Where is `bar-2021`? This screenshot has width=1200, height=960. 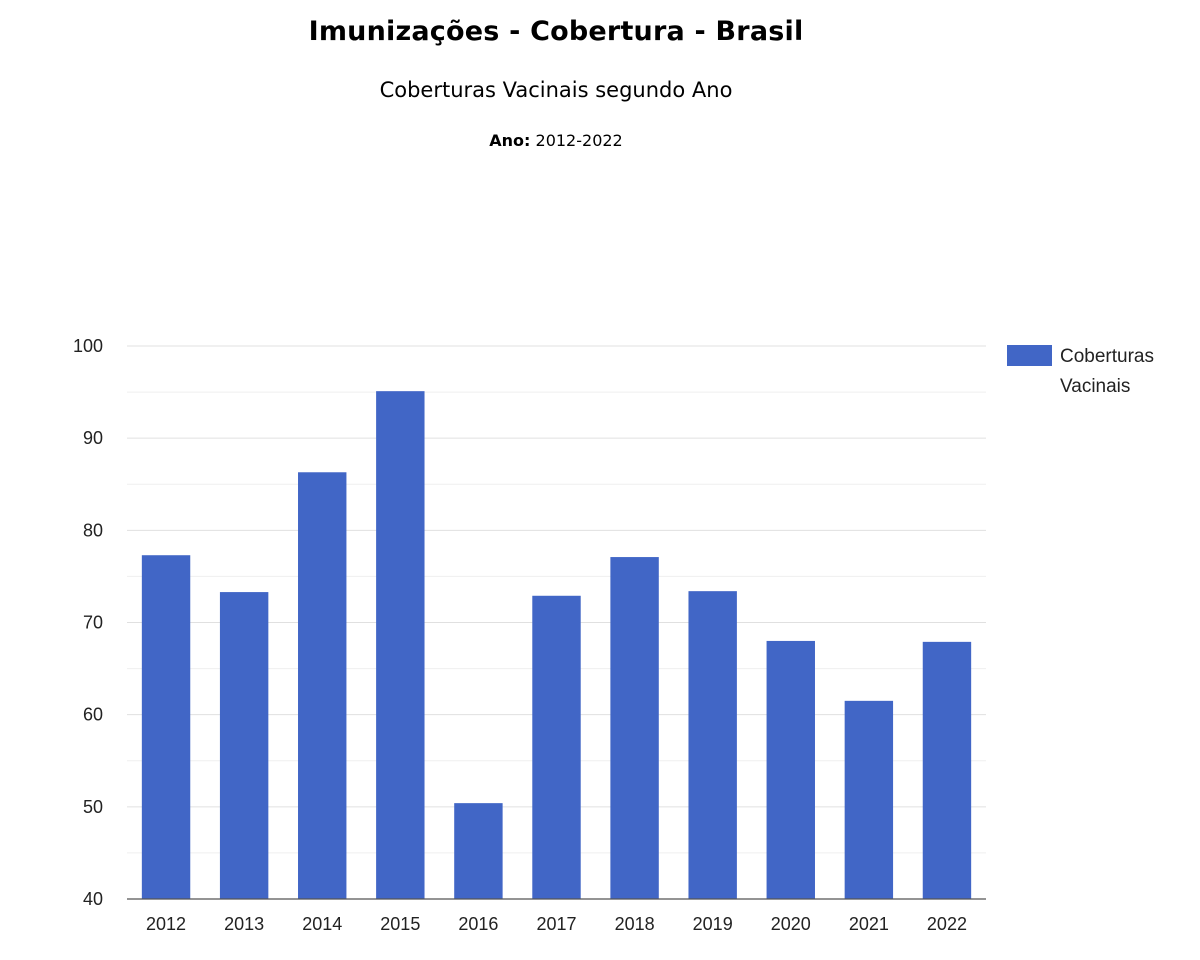 bar-2021 is located at coordinates (869, 799).